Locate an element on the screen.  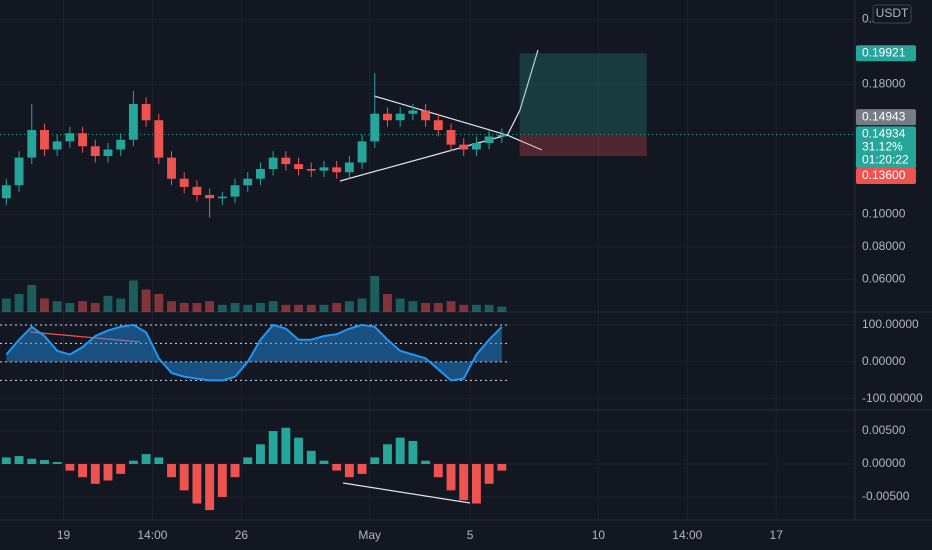
target-label-box is located at coordinates (886, 53).